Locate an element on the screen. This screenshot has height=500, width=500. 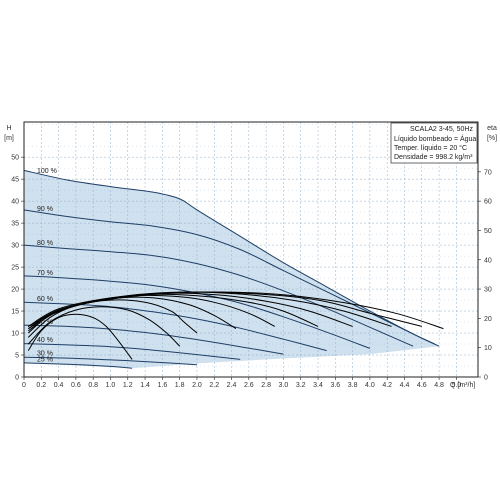
x-tick-label: 2.6 is located at coordinates (249, 385).